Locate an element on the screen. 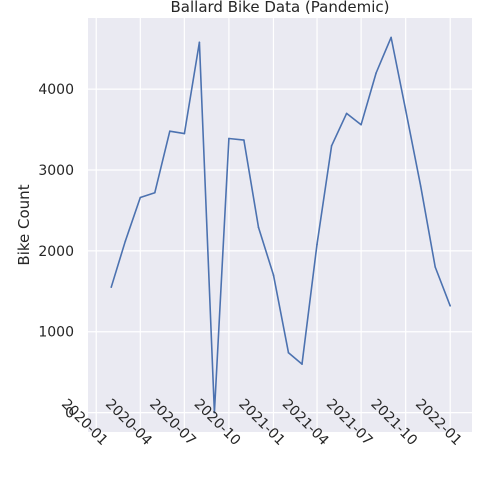  chart-title: Ballard Bike Data (Pandemic) is located at coordinates (280, 8).